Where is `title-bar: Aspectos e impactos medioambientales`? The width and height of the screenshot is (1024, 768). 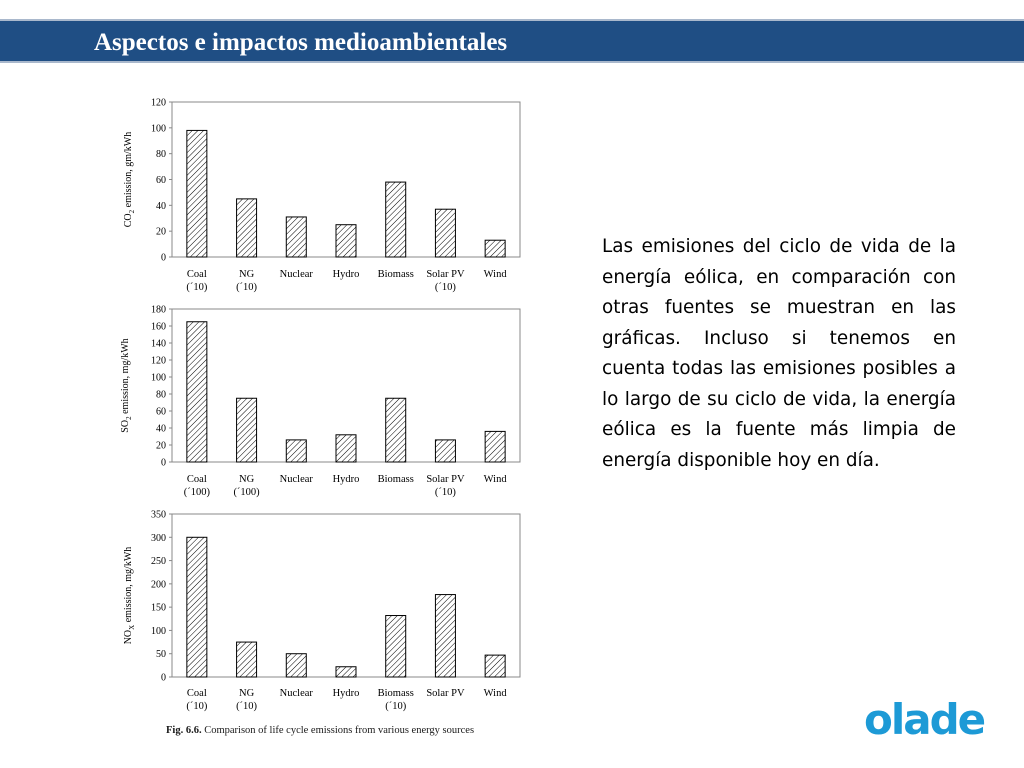
title-bar: Aspectos e impactos medioambientales is located at coordinates (512, 41).